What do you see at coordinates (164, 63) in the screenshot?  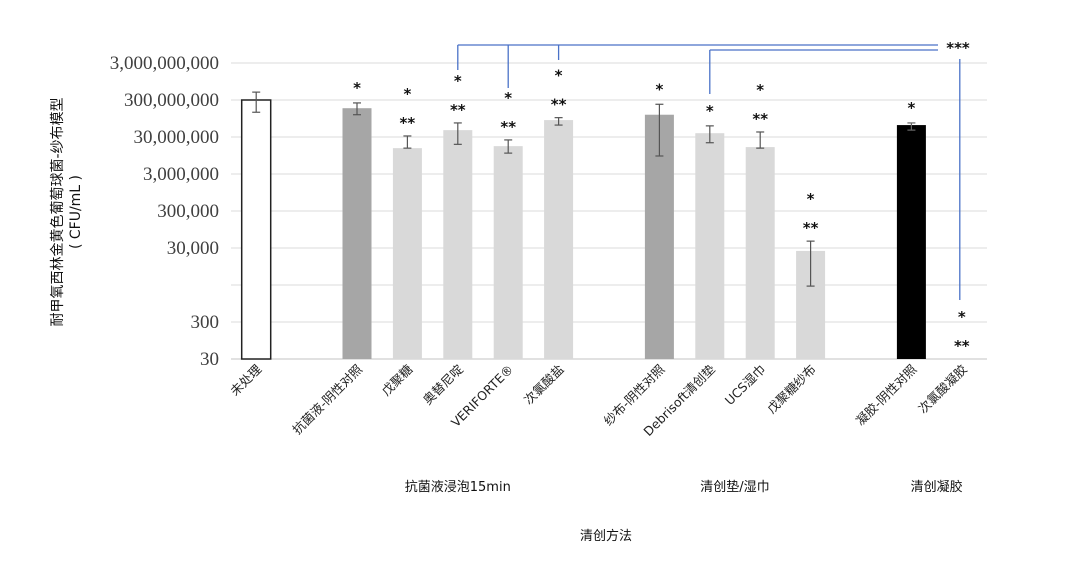 I see `y-tick-label: 3,000,000,000` at bounding box center [164, 63].